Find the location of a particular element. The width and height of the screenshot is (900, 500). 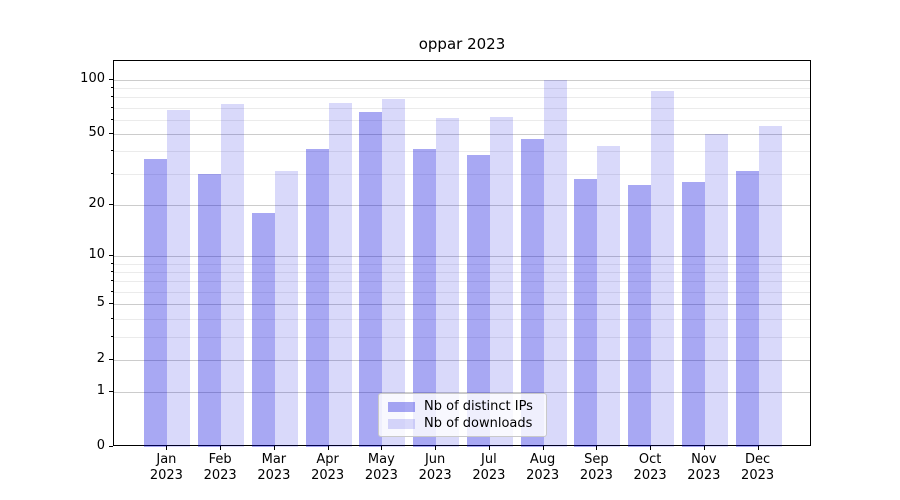

legend-label-downloads: Nb of downloads is located at coordinates (478, 423).